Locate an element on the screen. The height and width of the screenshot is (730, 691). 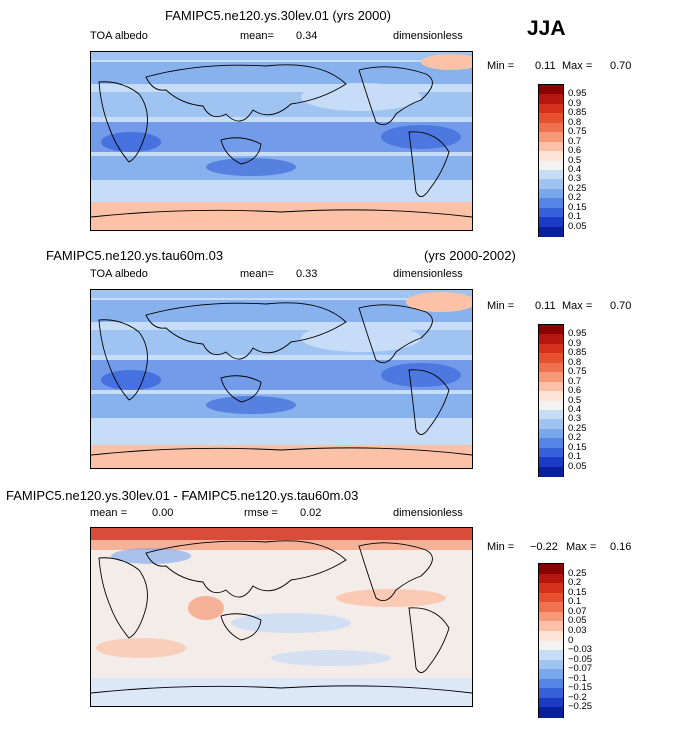
panel2-mid-value: 0.33 is located at coordinates (307, 274).